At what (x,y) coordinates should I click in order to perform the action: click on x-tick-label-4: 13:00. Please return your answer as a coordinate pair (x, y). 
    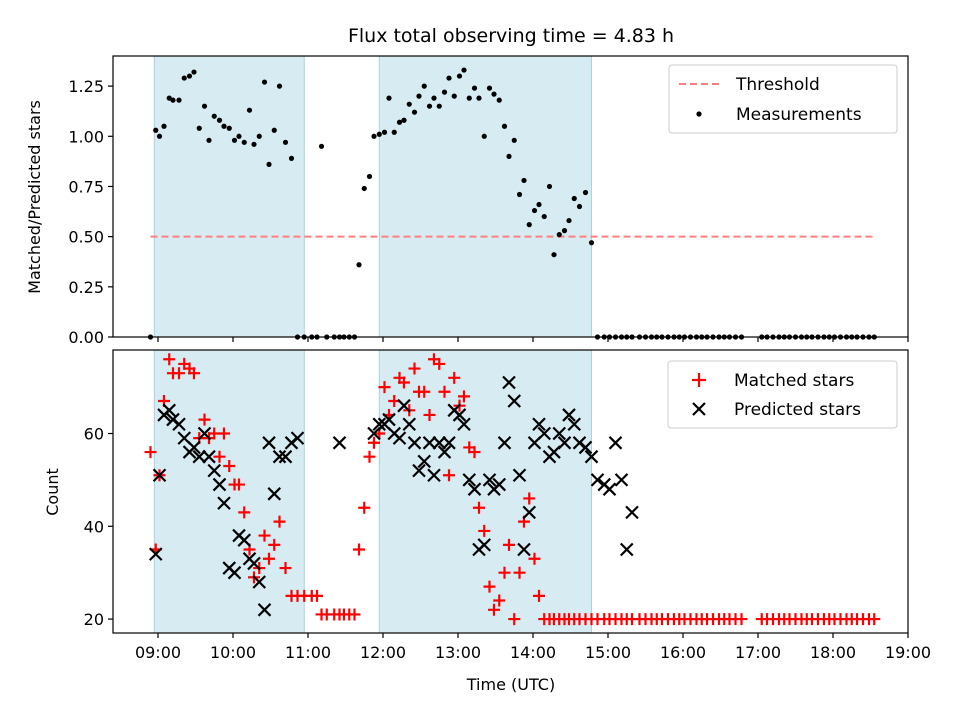
    Looking at the image, I should click on (458, 652).